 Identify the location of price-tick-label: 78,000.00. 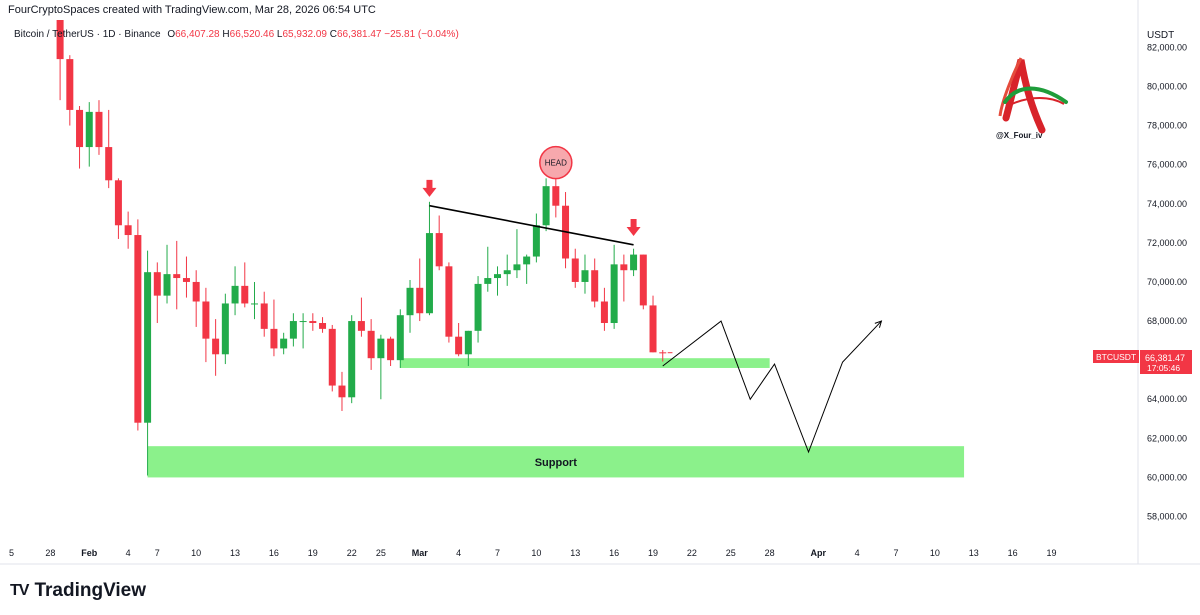
(1167, 126).